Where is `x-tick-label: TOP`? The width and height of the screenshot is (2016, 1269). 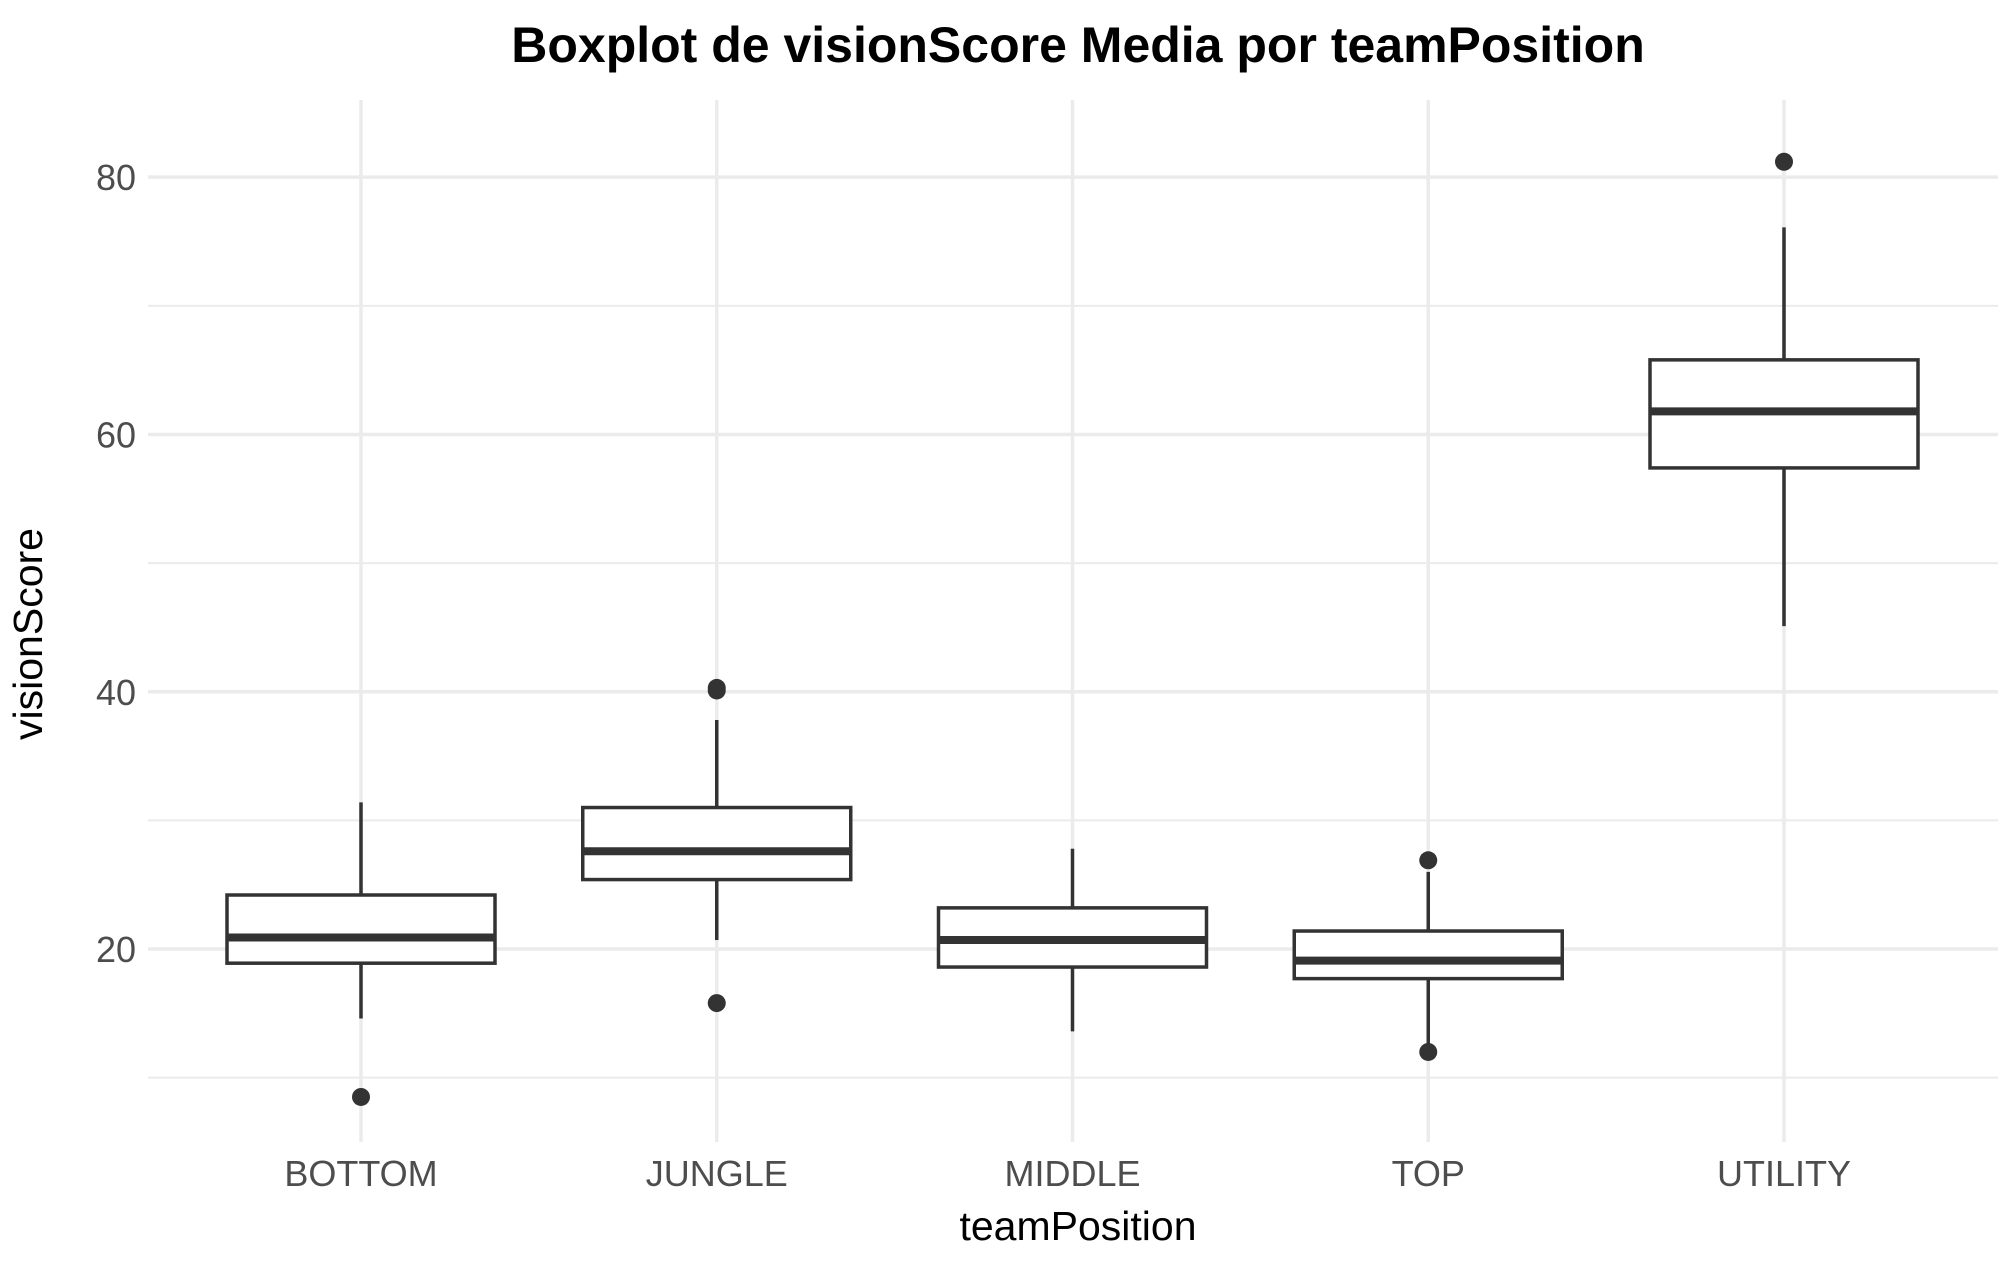
x-tick-label: TOP is located at coordinates (1428, 1173).